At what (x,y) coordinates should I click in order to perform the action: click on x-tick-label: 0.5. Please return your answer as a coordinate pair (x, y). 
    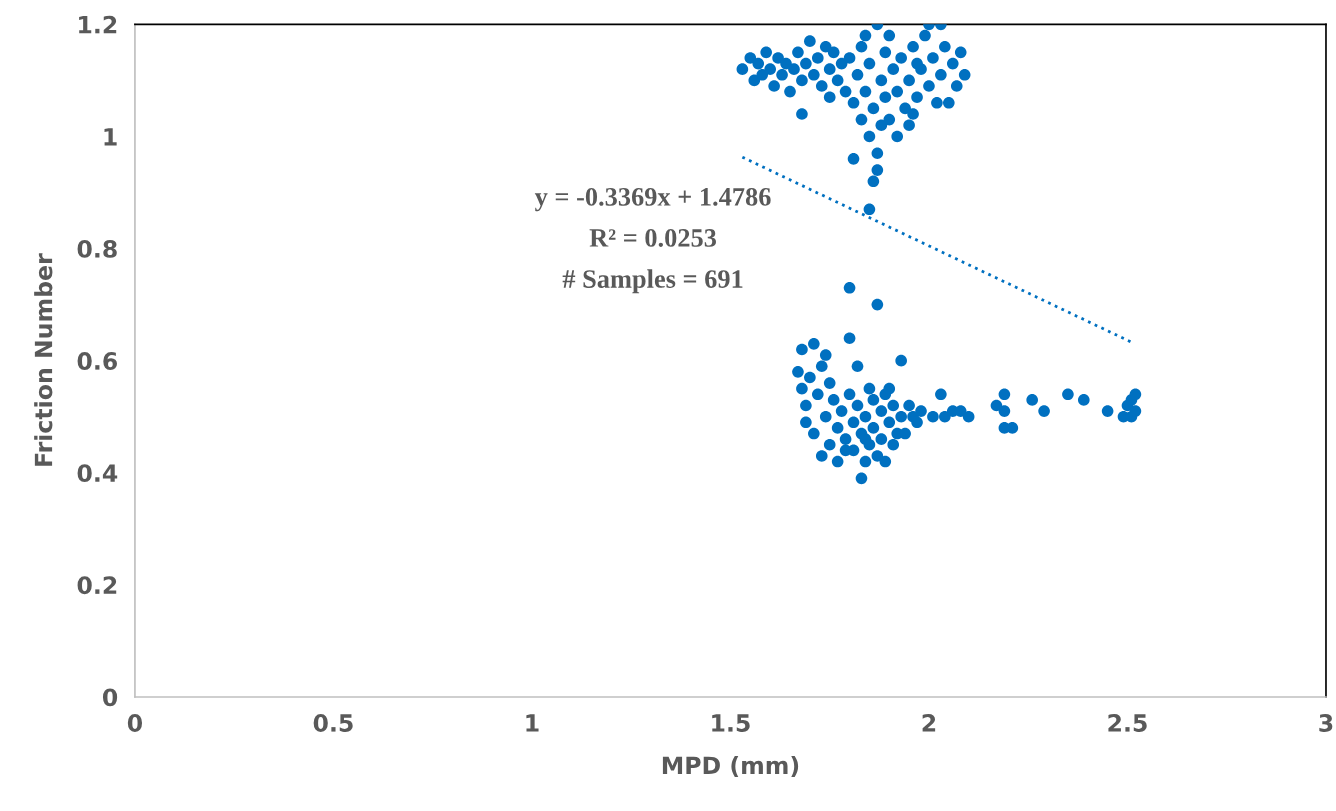
    Looking at the image, I should click on (333, 723).